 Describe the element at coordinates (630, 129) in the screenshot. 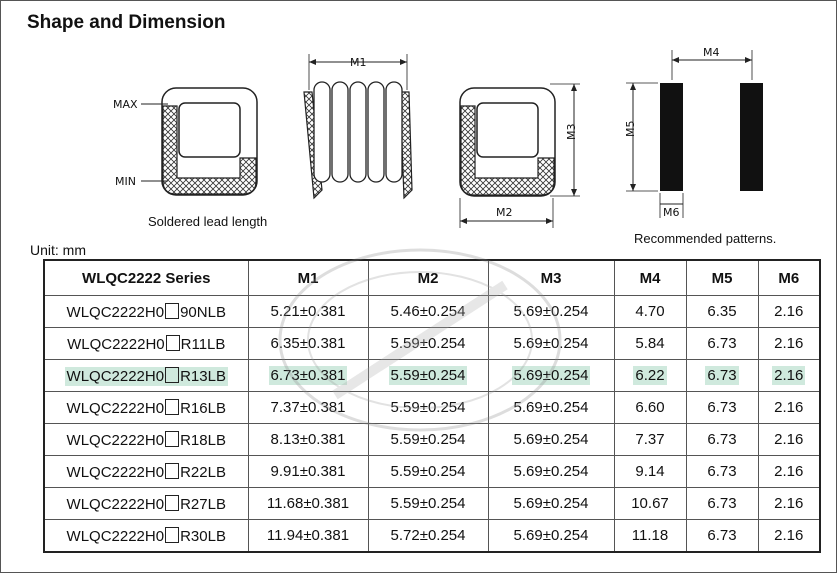

I see `m5-label: M5` at that location.